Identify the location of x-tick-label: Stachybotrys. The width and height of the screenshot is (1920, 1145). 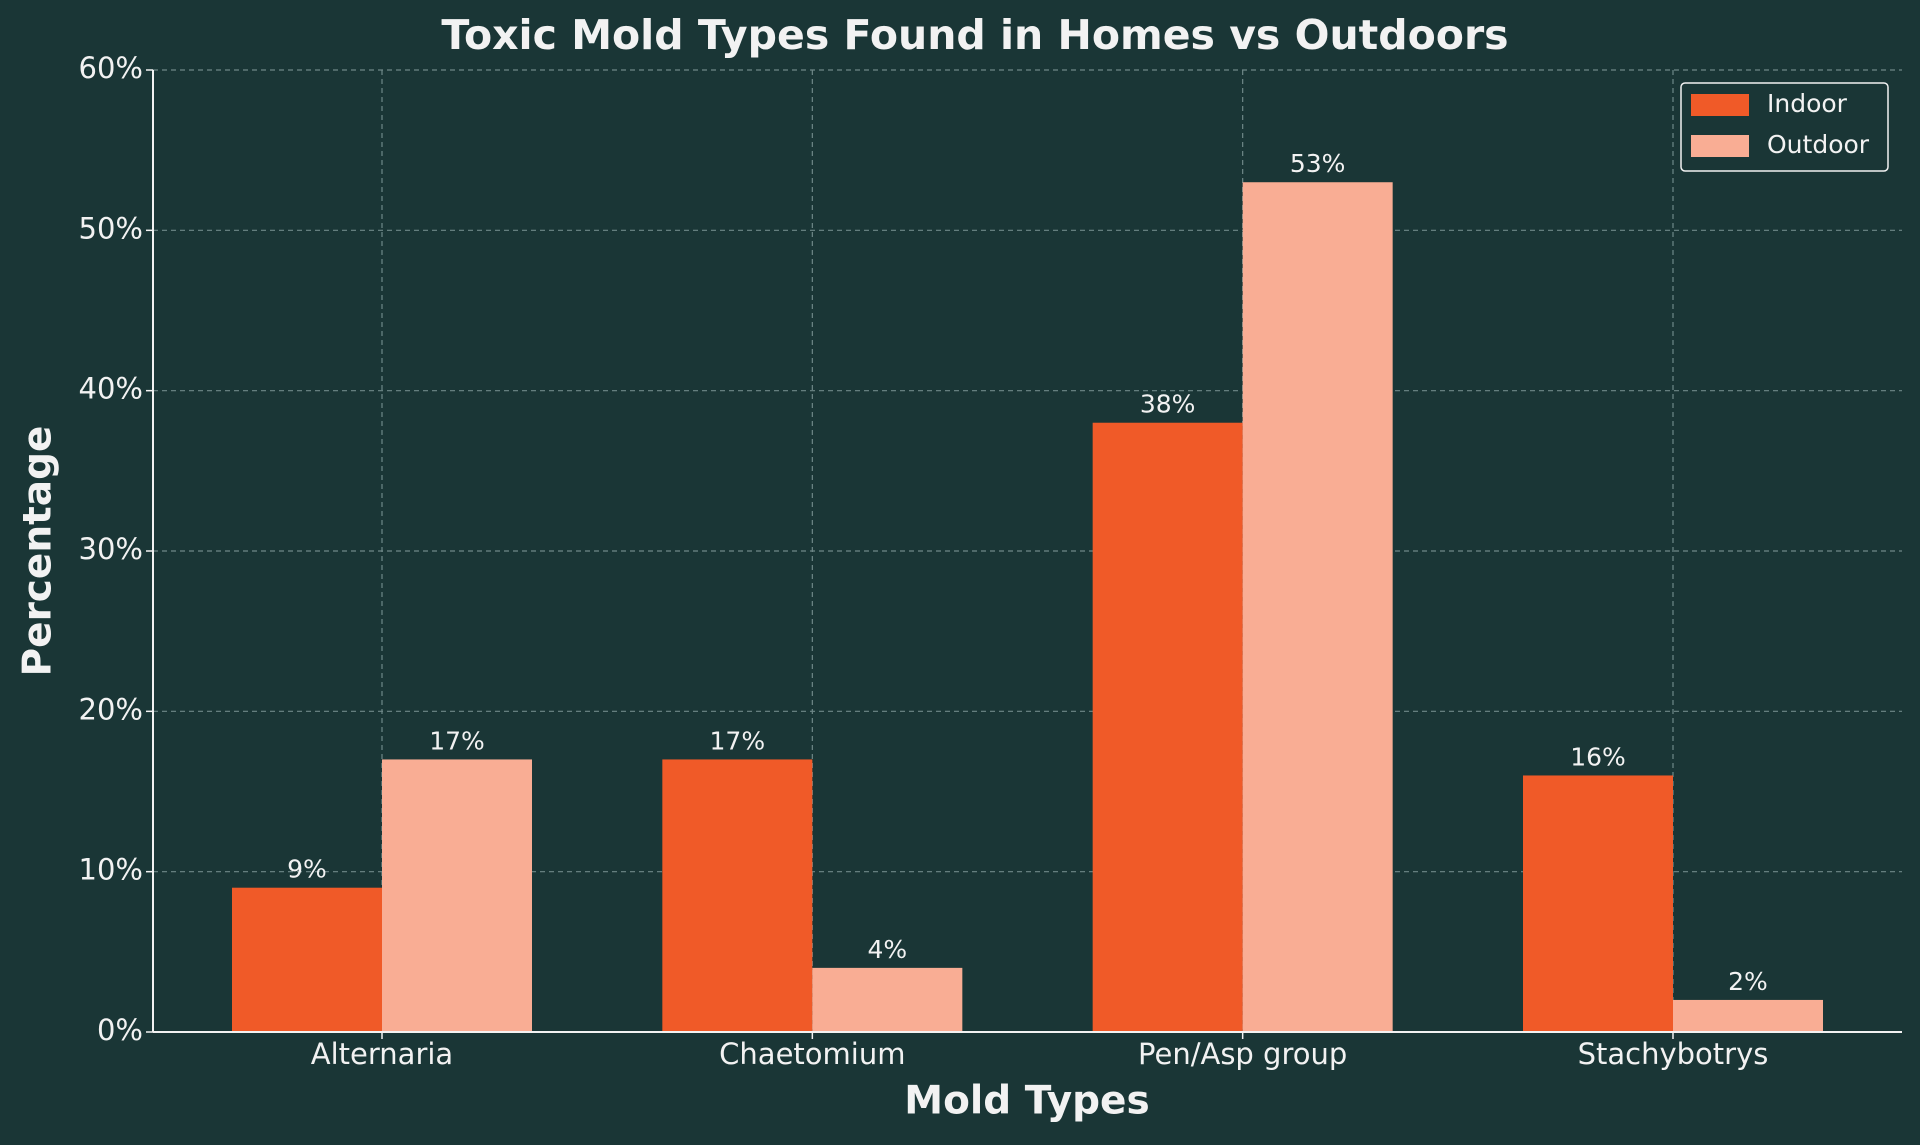
(1673, 1054).